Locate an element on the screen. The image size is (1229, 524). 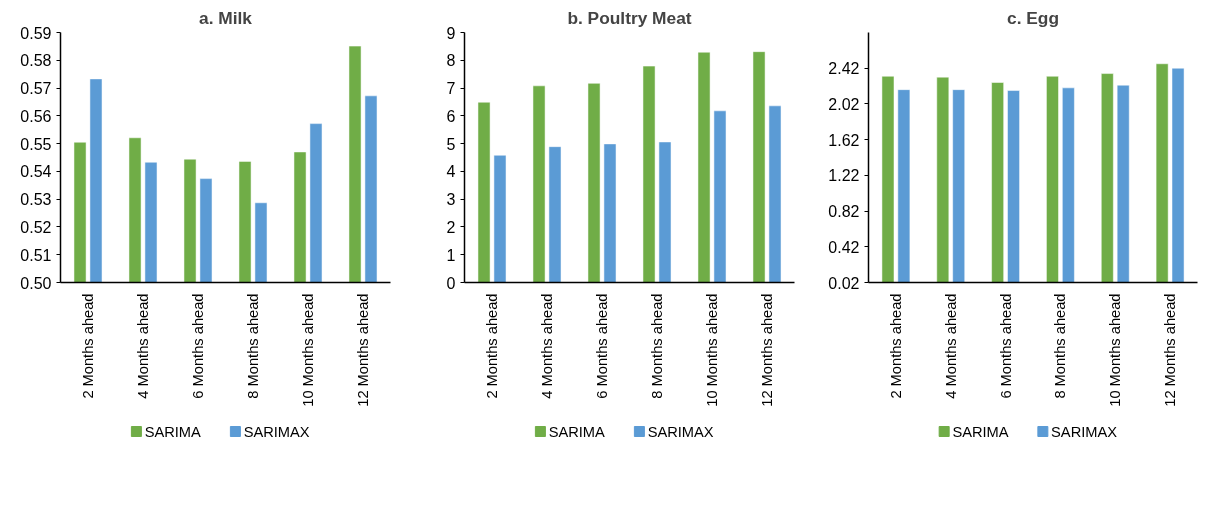
y-tick-label: 2.02 is located at coordinates (844, 104).